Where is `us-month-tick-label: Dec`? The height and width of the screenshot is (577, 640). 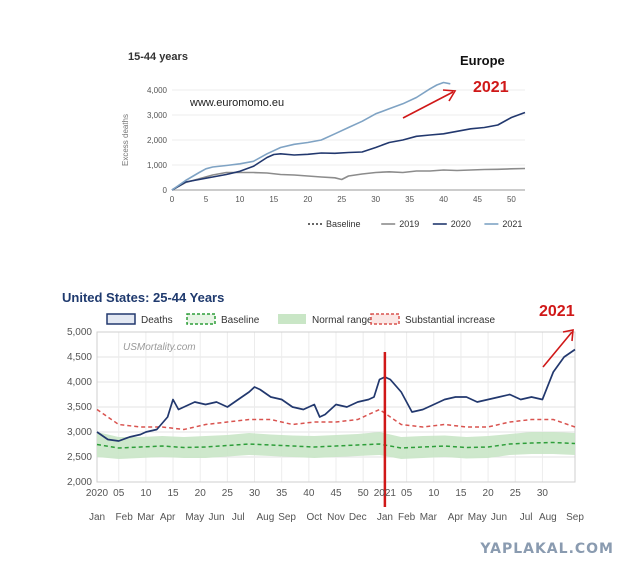
us-month-tick-label: Dec is located at coordinates (358, 517).